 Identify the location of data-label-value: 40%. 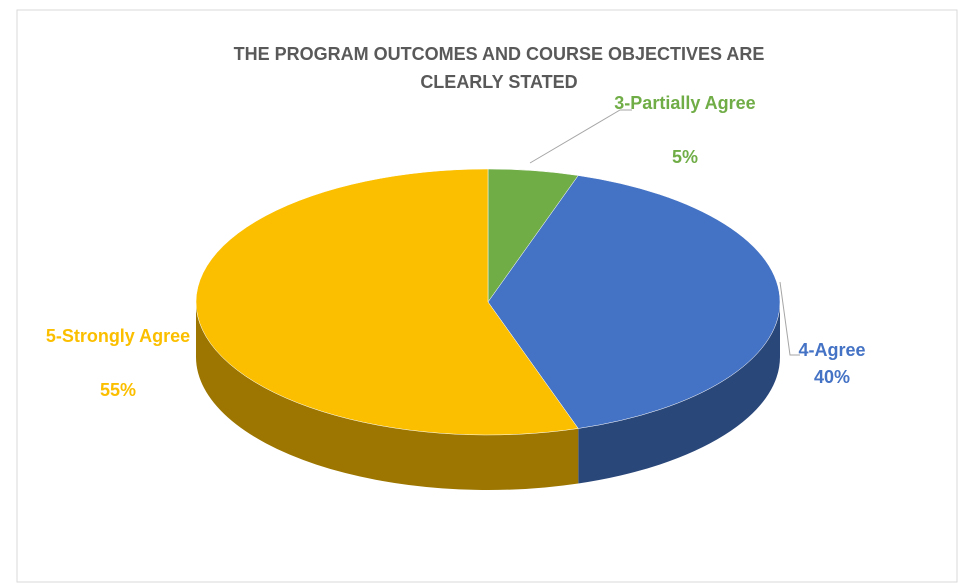
(832, 377).